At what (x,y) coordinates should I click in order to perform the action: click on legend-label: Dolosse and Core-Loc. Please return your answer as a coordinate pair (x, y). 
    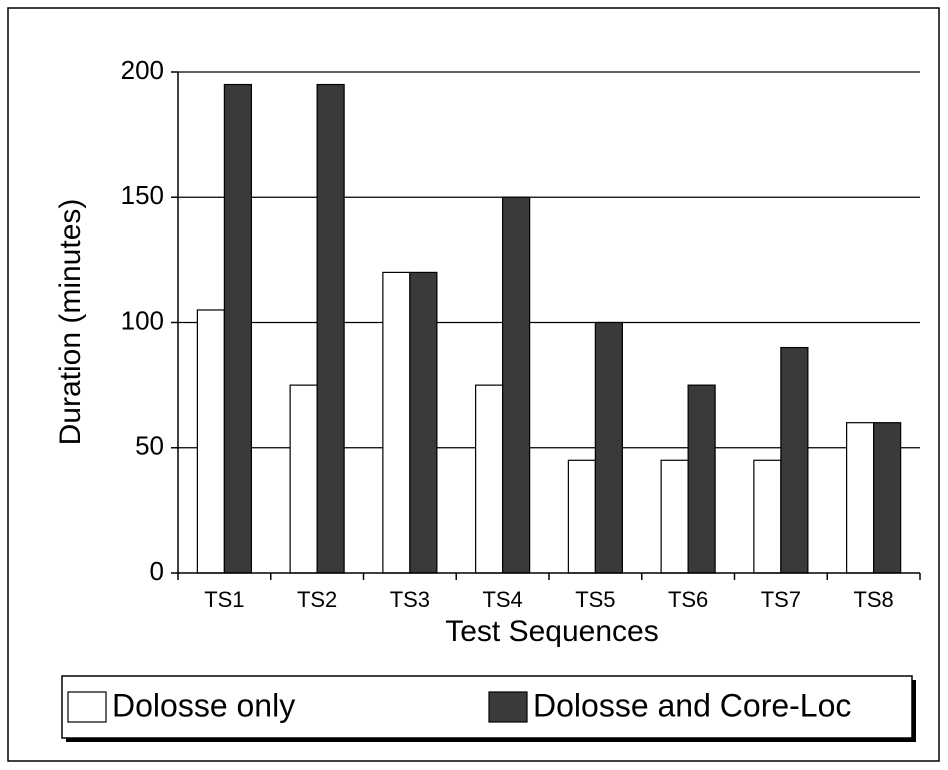
    Looking at the image, I should click on (692, 705).